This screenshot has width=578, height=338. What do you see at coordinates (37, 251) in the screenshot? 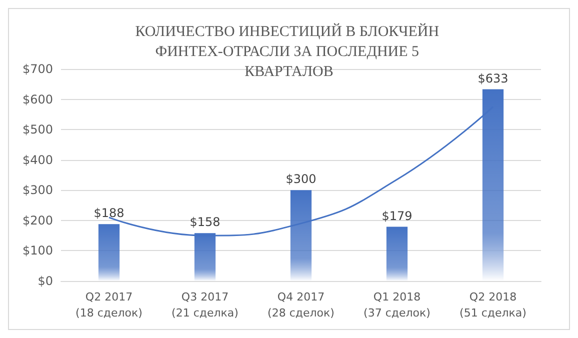
I see `y-tick-label: $100` at bounding box center [37, 251].